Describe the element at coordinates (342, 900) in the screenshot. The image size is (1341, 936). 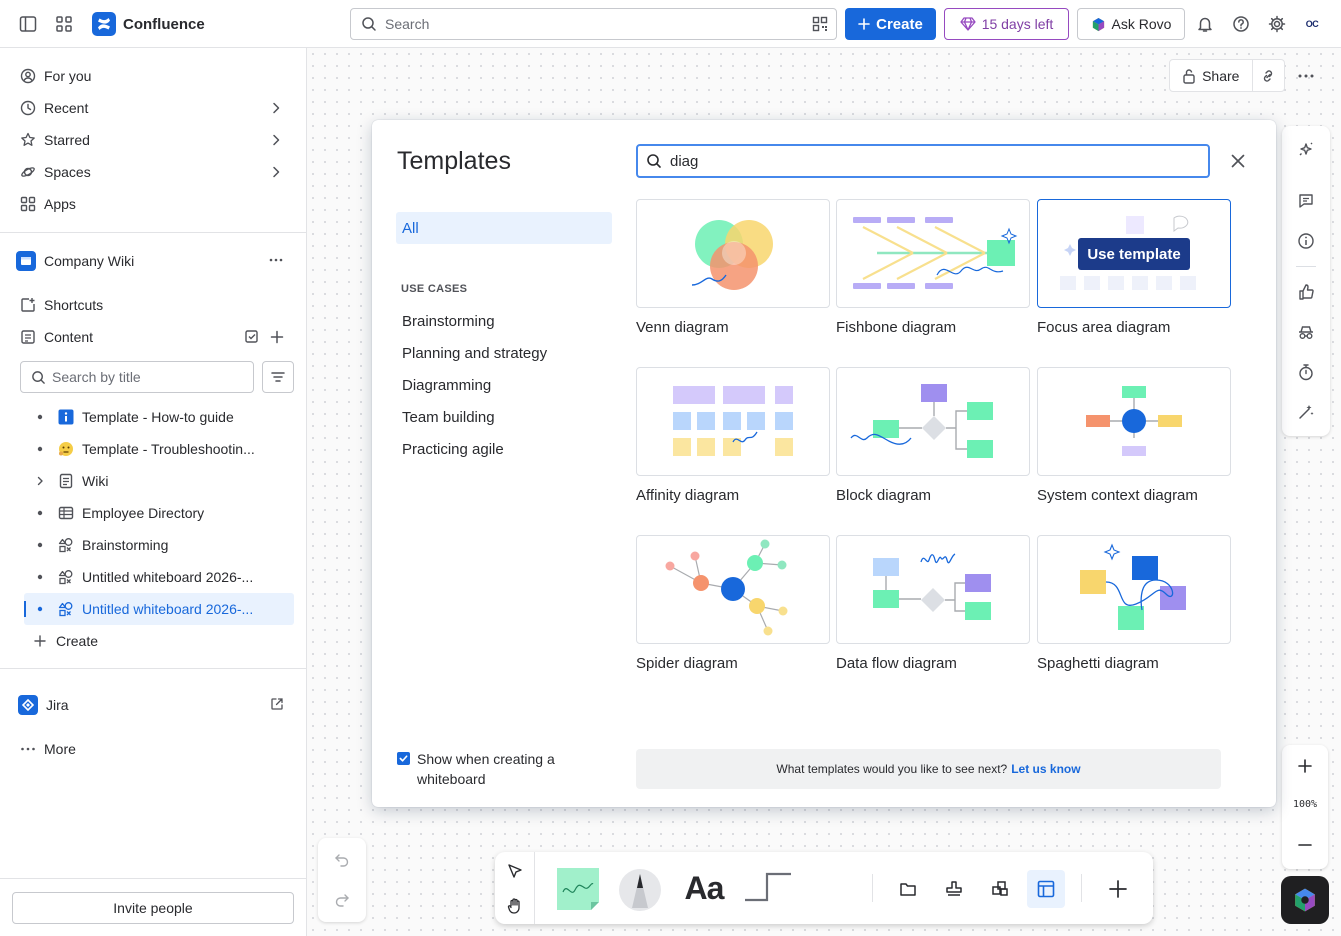
I see `redo-icon` at that location.